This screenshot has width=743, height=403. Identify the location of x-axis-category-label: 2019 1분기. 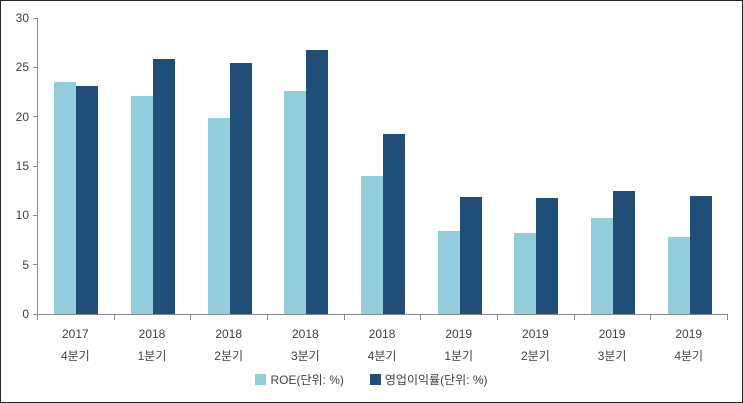
(458, 345).